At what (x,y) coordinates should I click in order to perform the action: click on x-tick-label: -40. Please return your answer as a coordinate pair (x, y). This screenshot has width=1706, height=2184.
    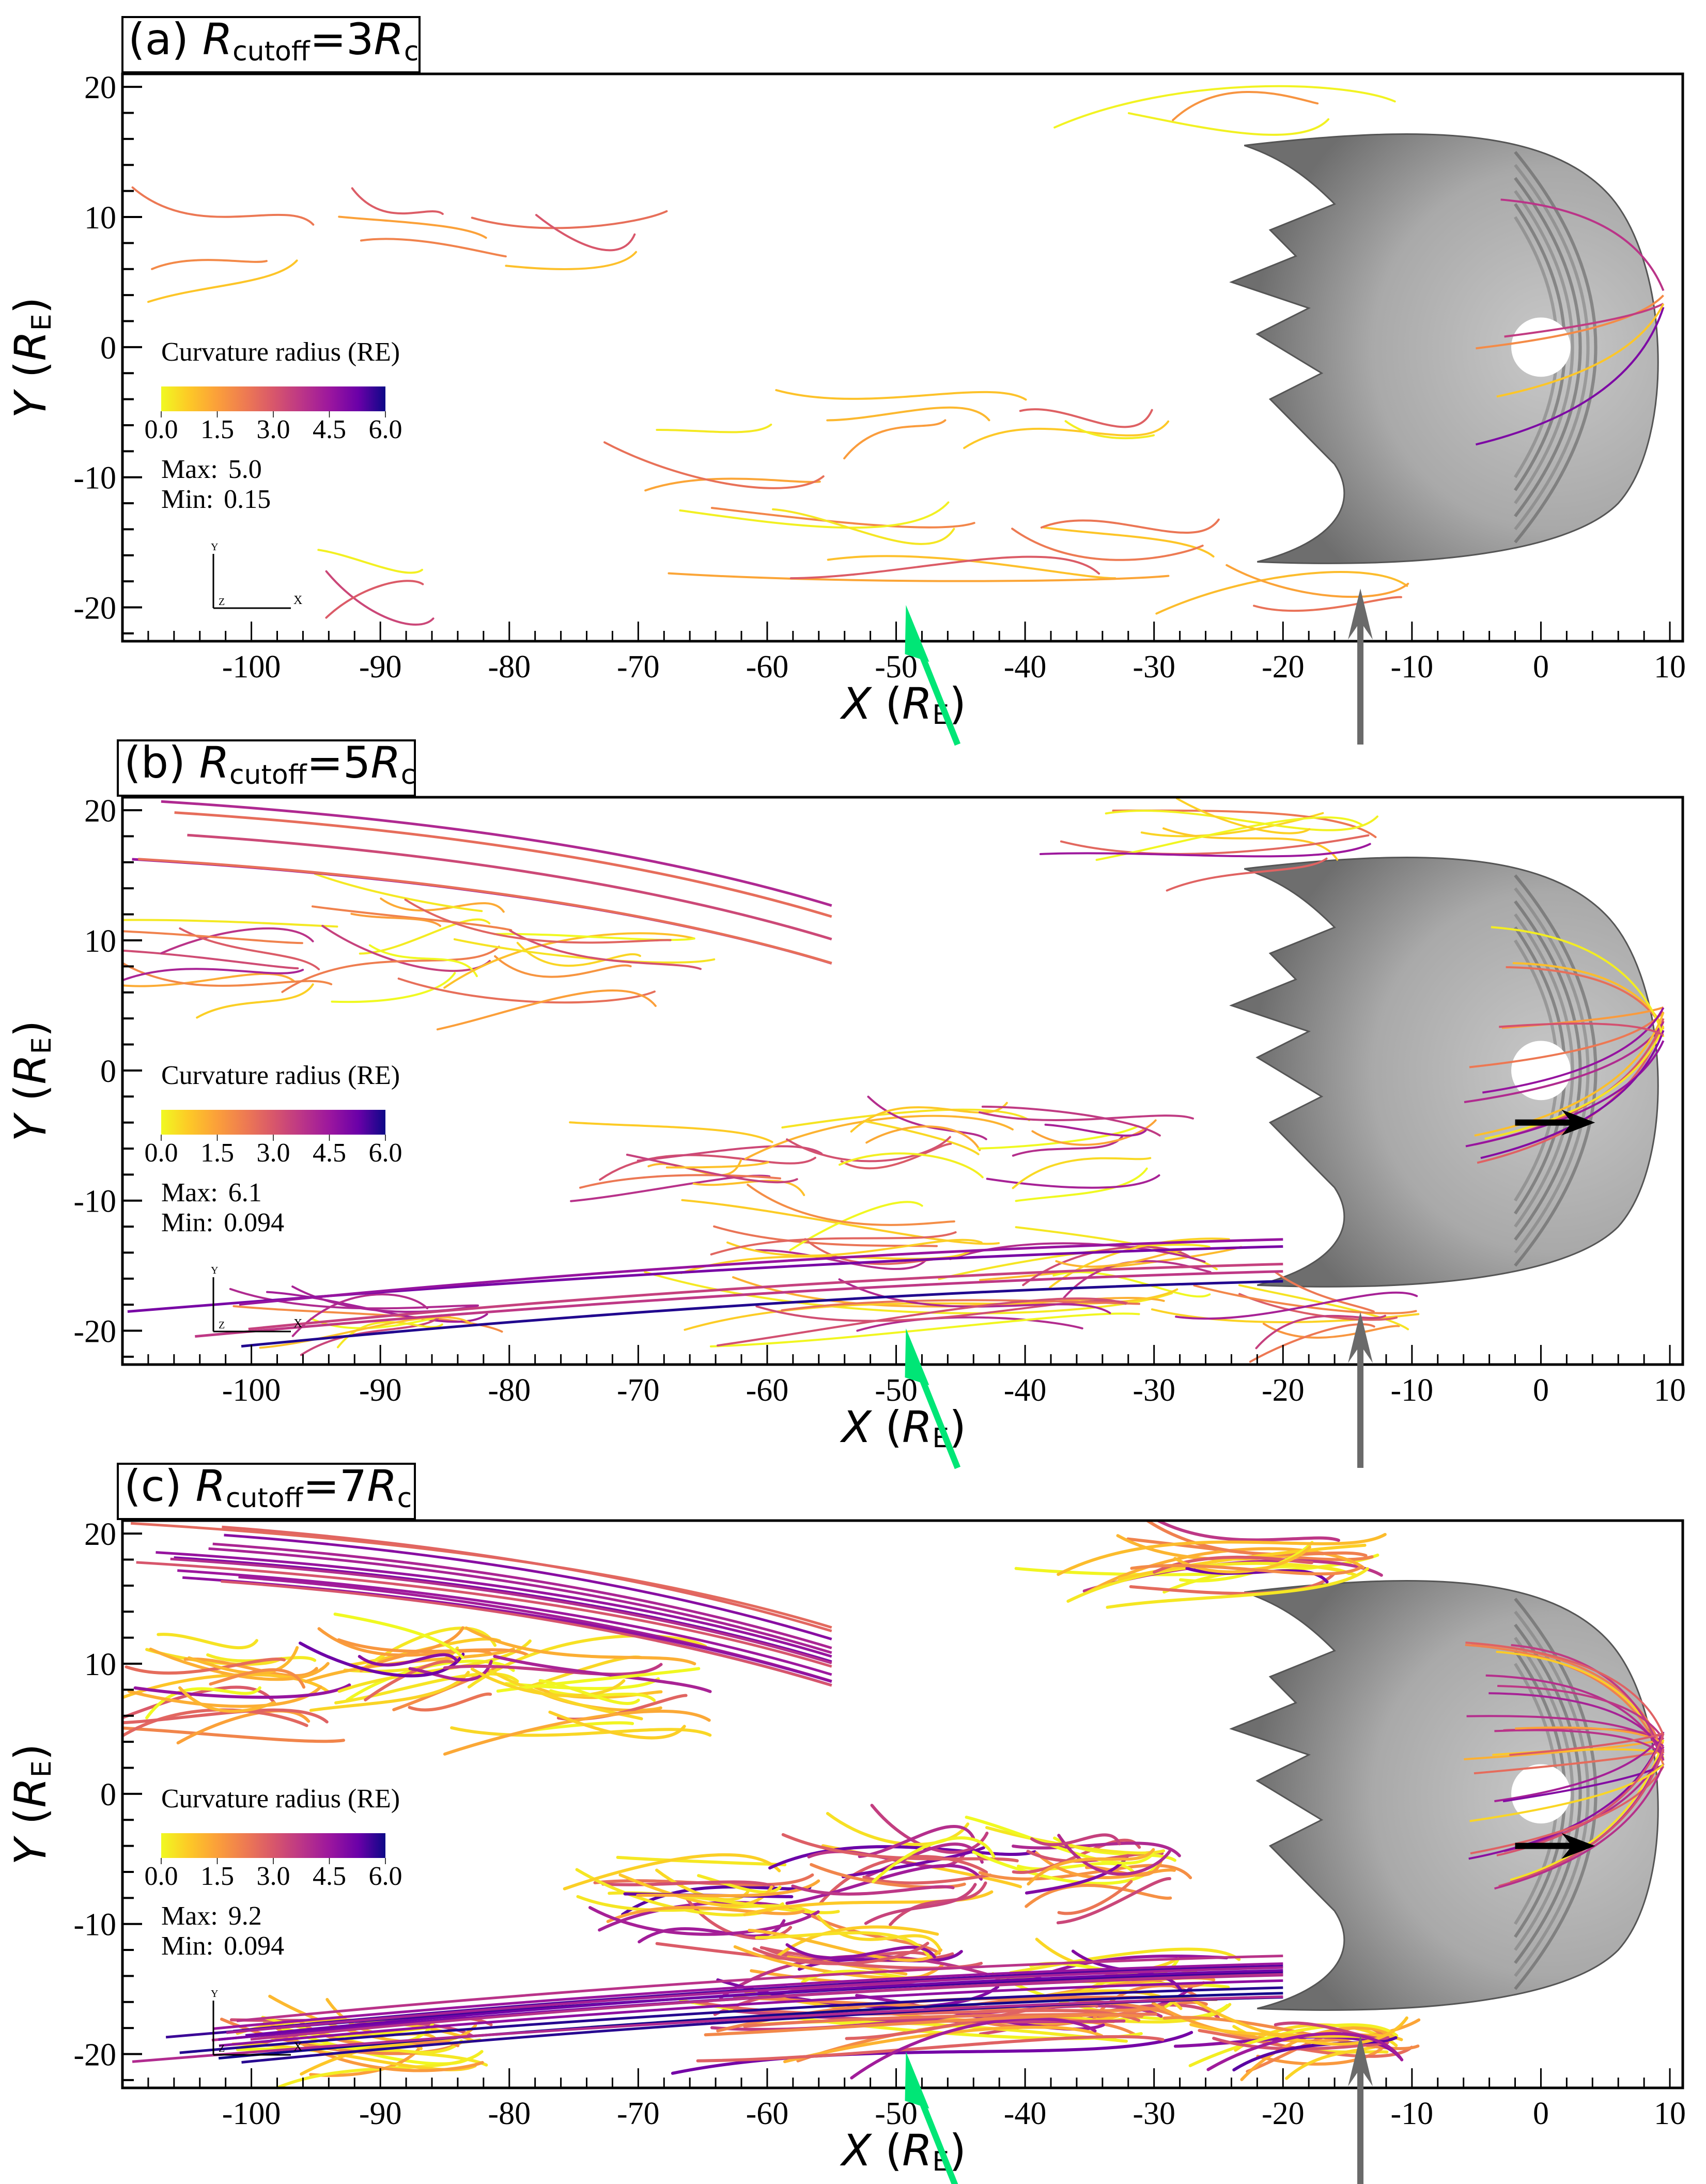
    Looking at the image, I should click on (1025, 1390).